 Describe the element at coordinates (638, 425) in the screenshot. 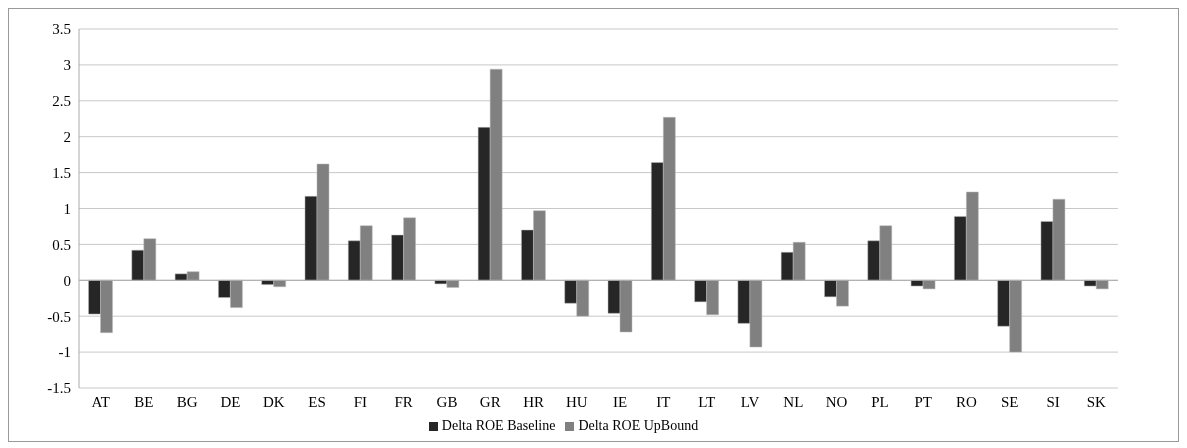

I see `legend-label: Delta ROE UpBound` at that location.